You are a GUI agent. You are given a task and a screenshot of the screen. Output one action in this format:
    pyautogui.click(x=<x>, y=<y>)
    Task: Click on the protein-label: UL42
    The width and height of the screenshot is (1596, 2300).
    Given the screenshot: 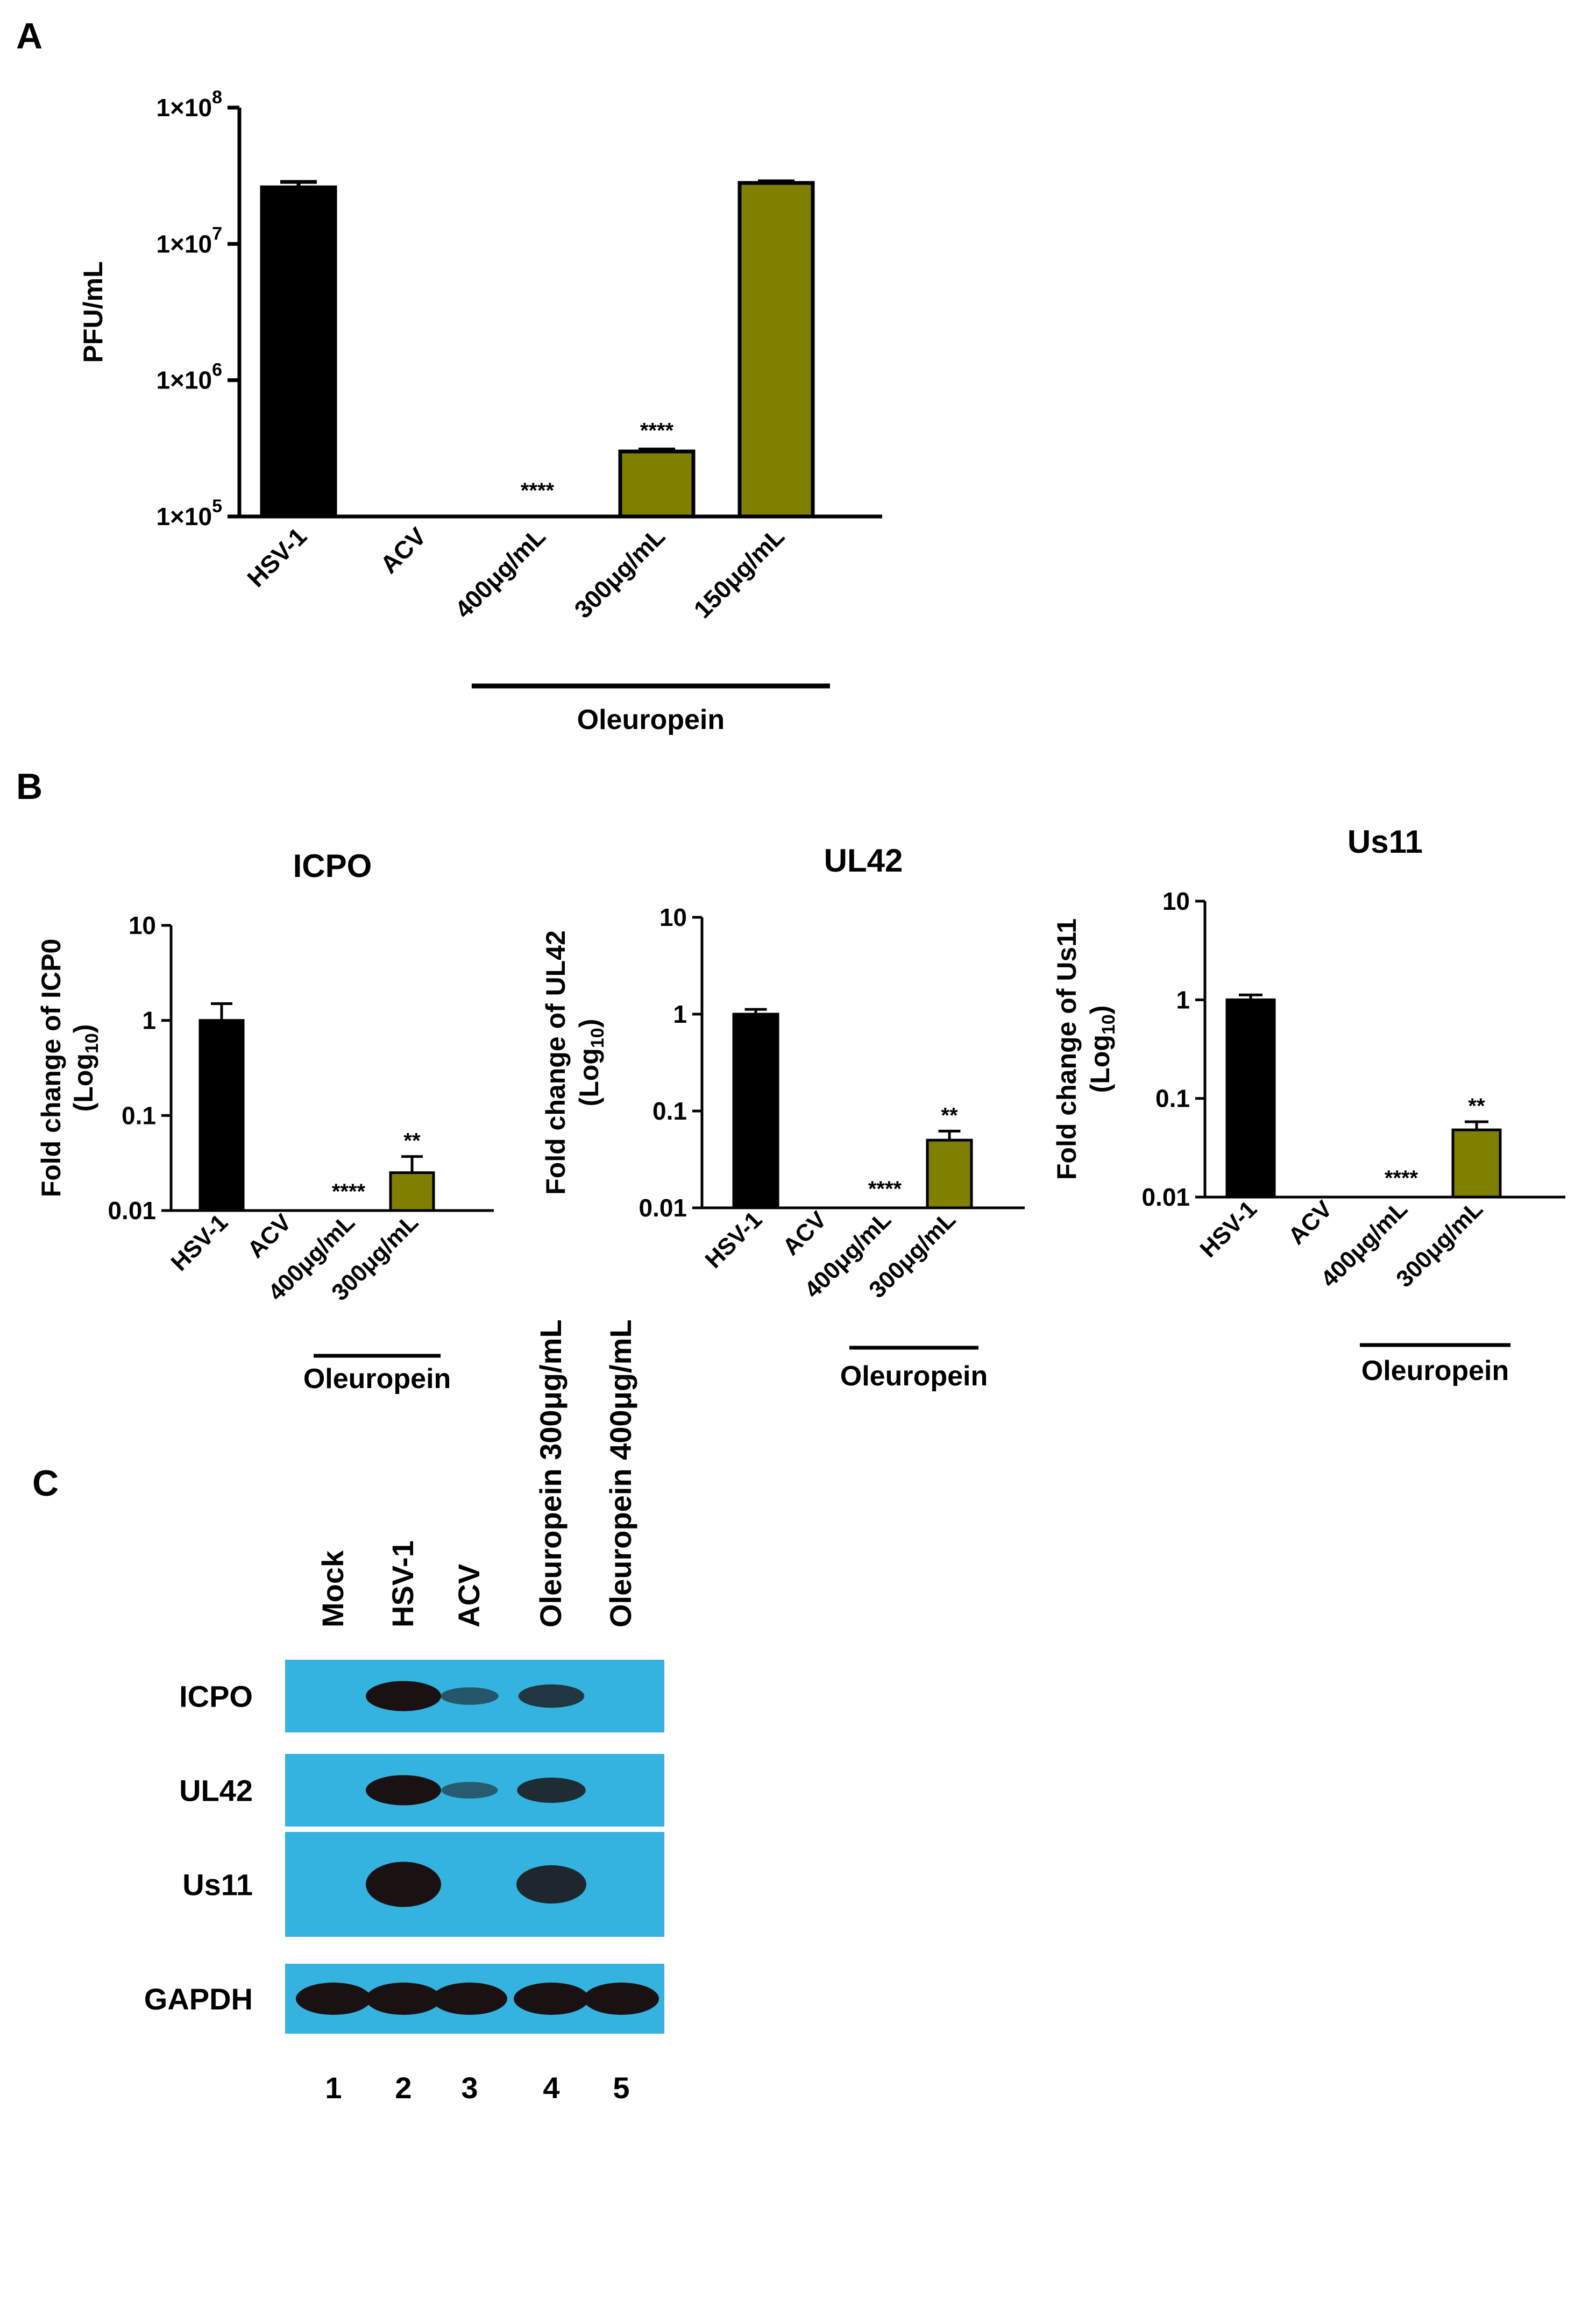 What is the action you would take?
    pyautogui.click(x=216, y=1791)
    